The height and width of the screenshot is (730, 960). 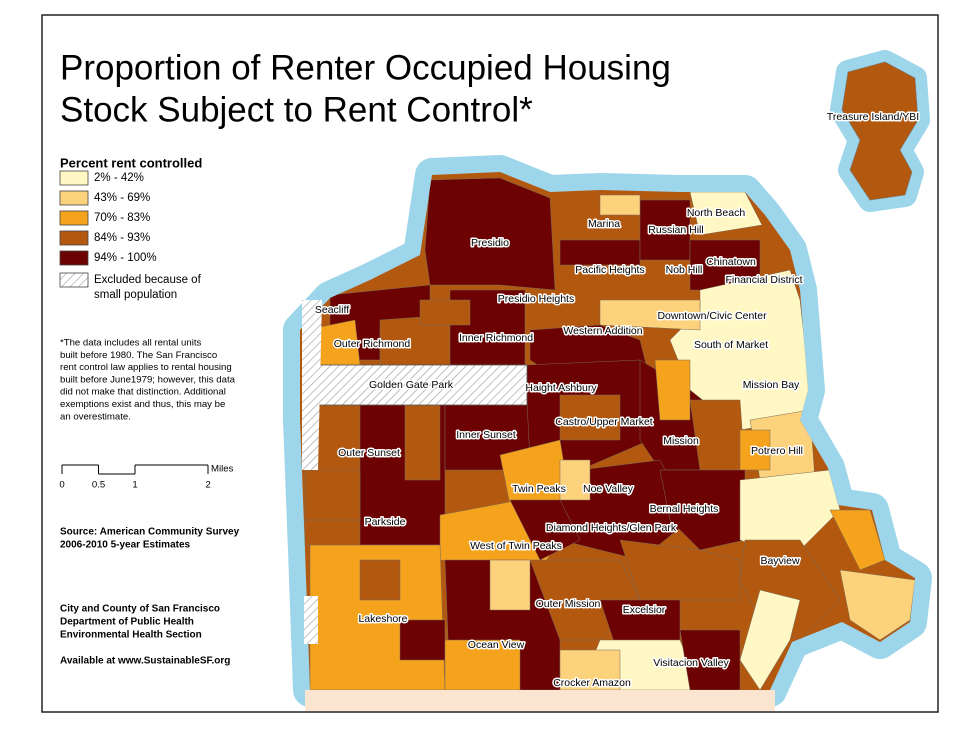 I want to click on neighborhood-label: Presidio Heights, so click(x=536, y=299).